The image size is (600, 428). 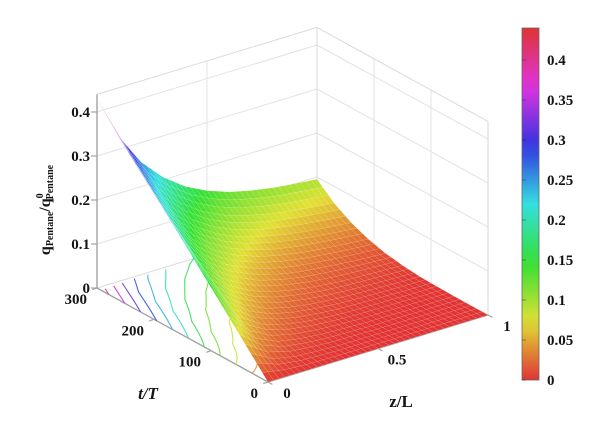 I want to click on z-tick-label: 0.3, so click(x=80, y=157).